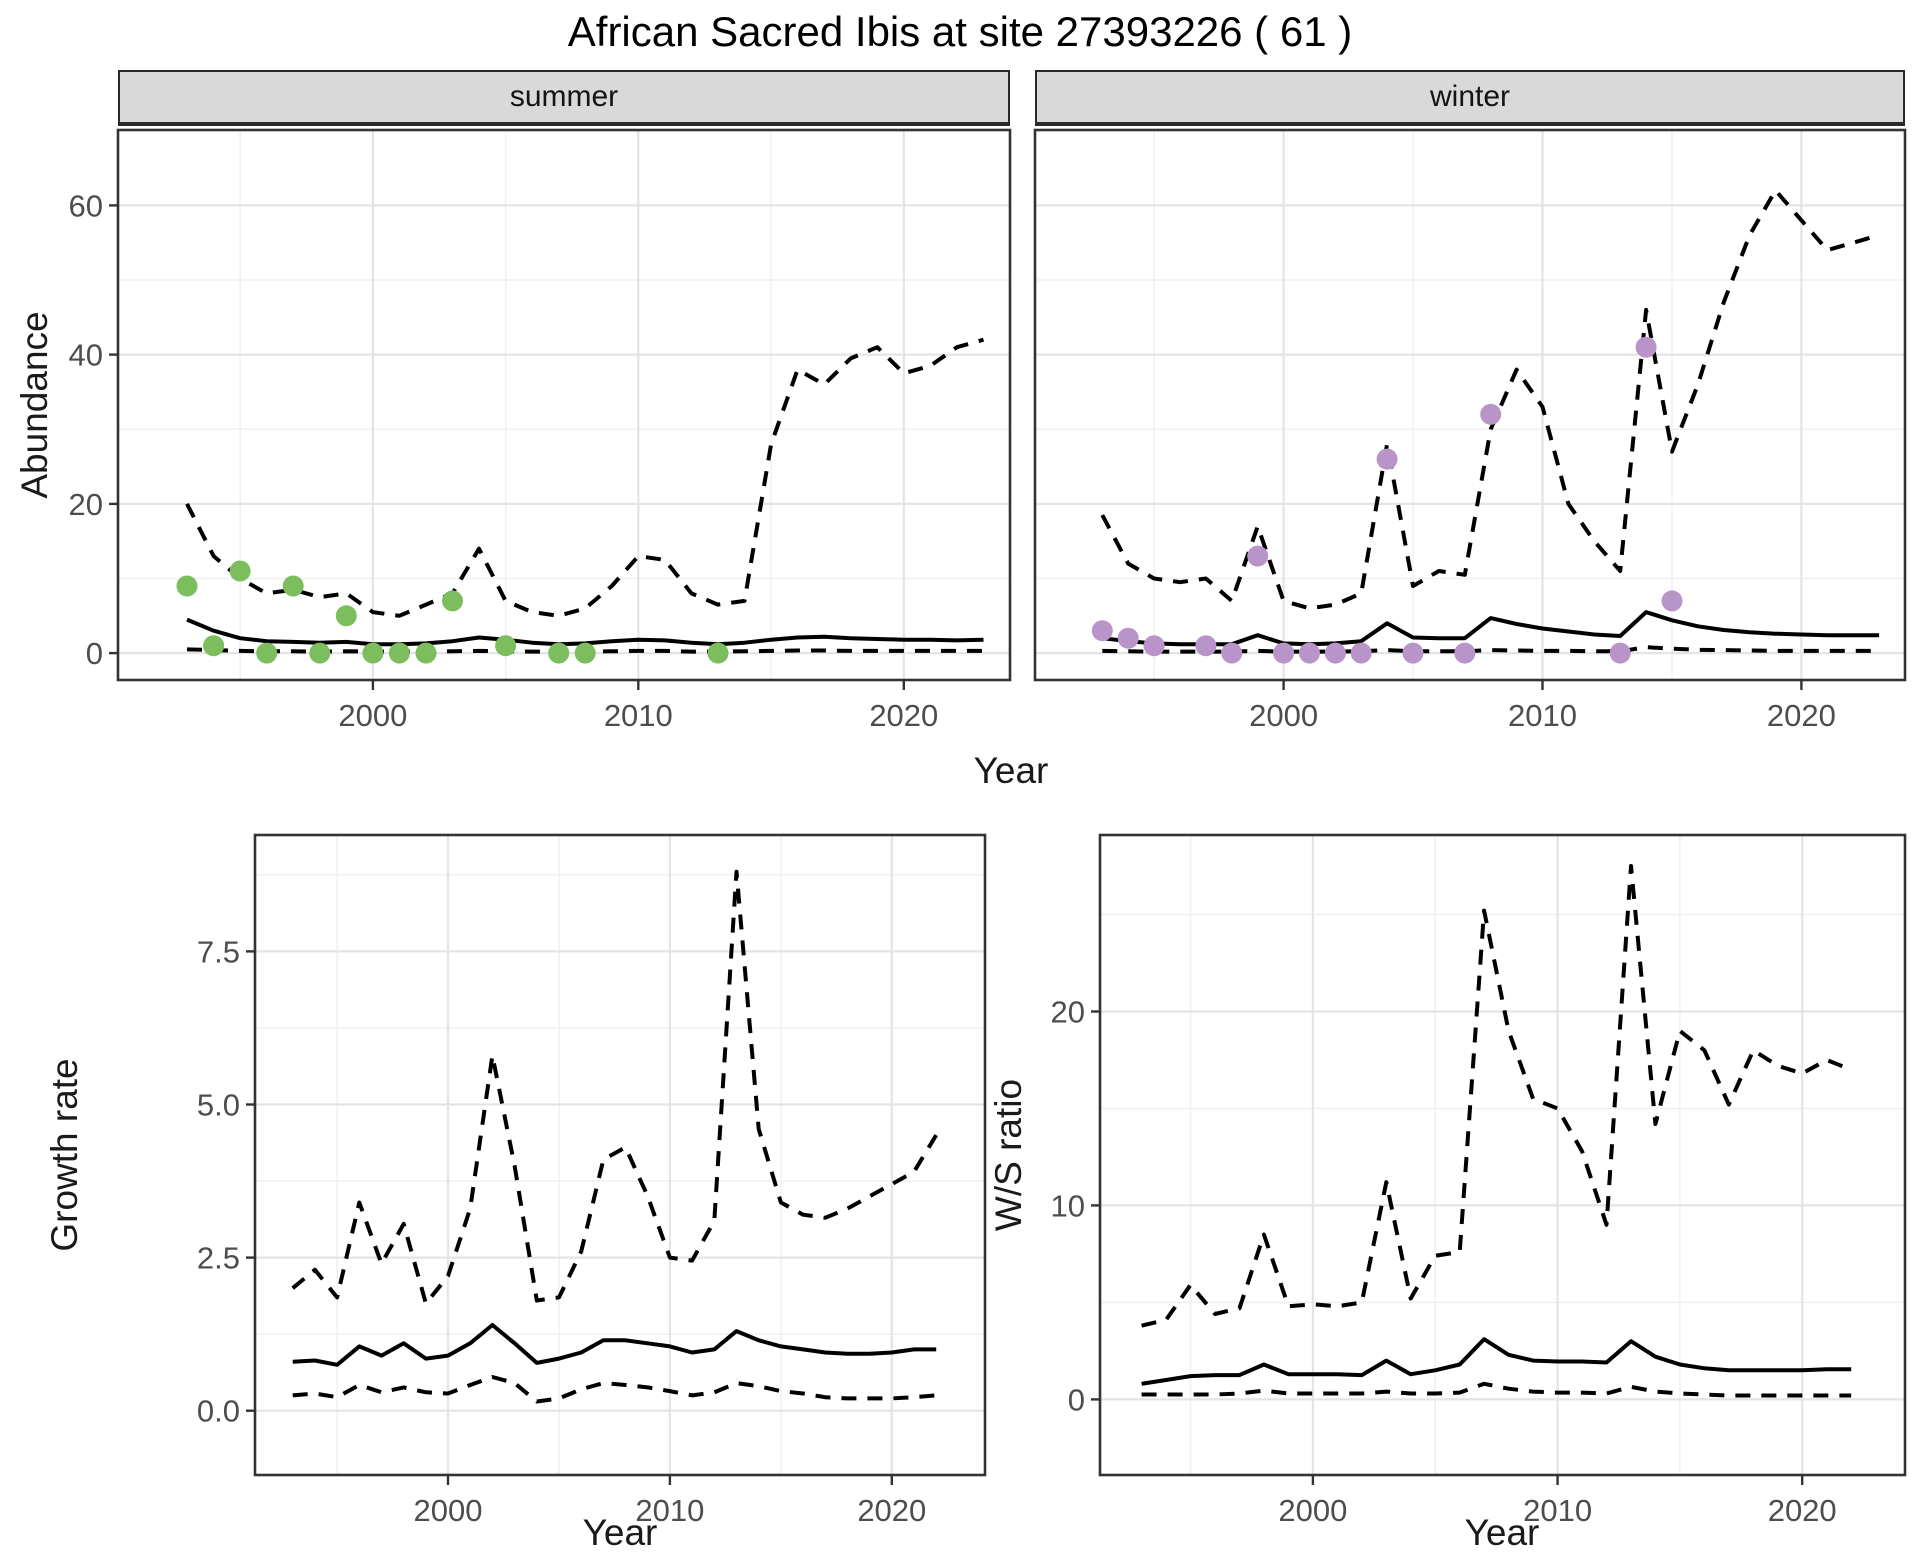 Image resolution: width=1920 pixels, height=1560 pixels. Describe the element at coordinates (564, 98) in the screenshot. I see `facet-strip-summer: summer` at that location.